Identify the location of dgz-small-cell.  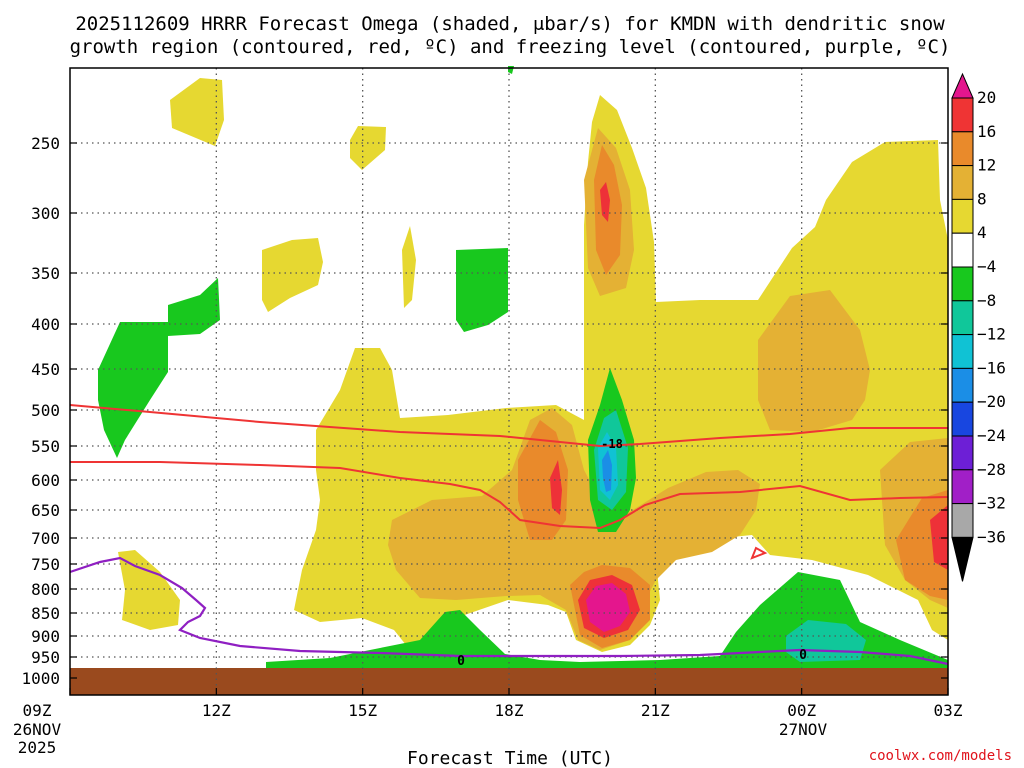
(759, 553).